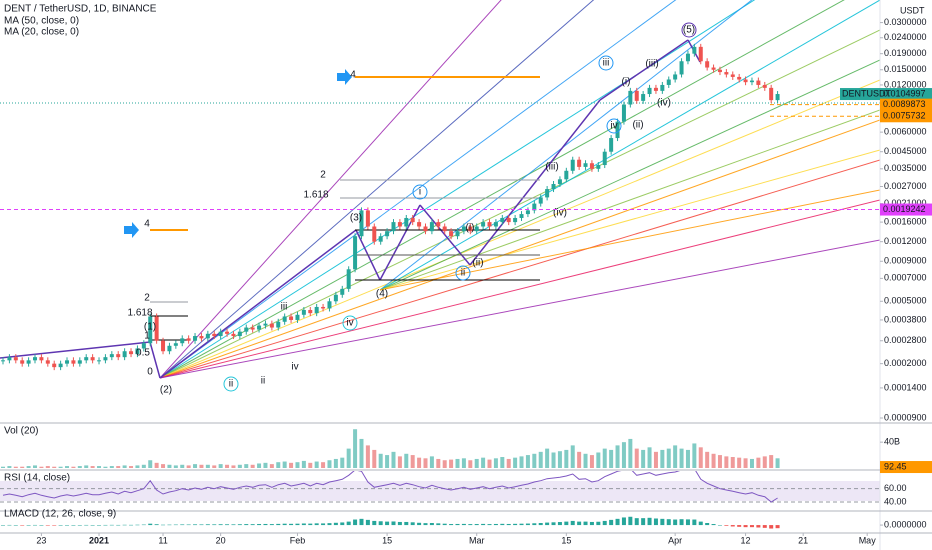  Describe the element at coordinates (356, 218) in the screenshot. I see `wave-label: (3)` at that location.